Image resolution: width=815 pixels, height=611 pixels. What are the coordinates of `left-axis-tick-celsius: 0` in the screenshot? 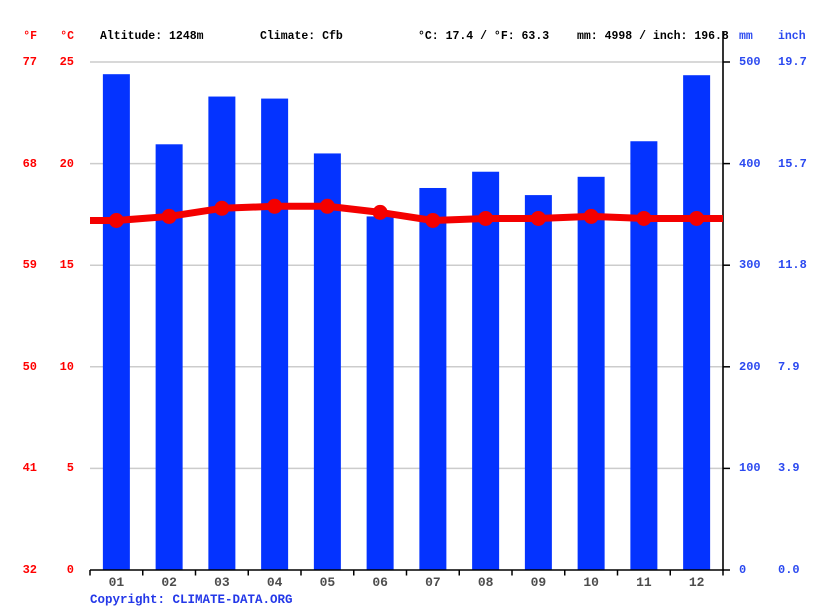 It's located at (70, 570).